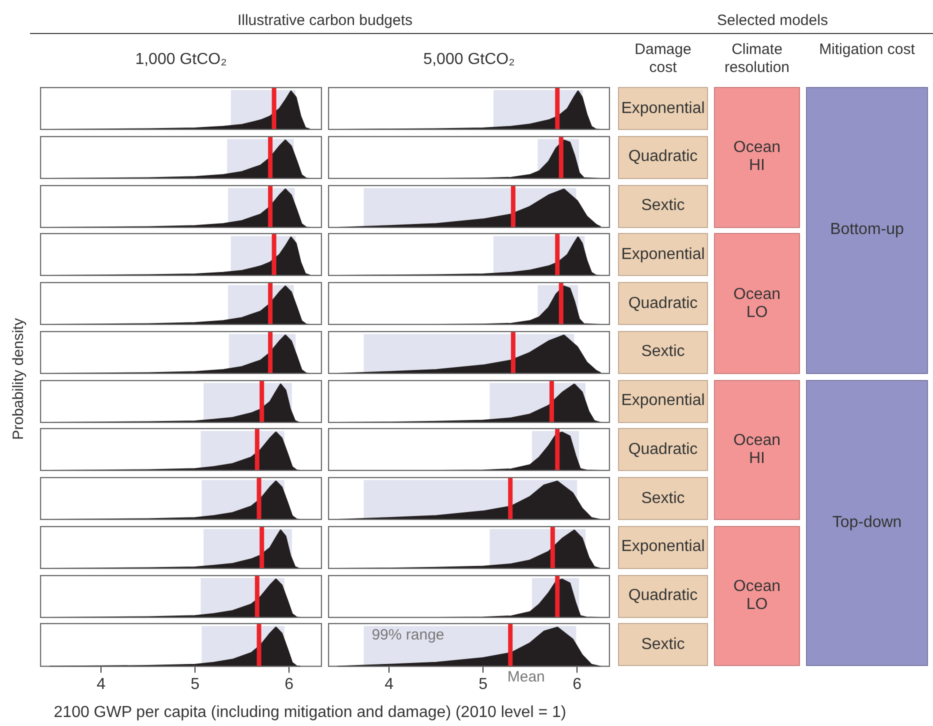 This screenshot has width=933, height=726. I want to click on text: Probability density, so click(19, 379).